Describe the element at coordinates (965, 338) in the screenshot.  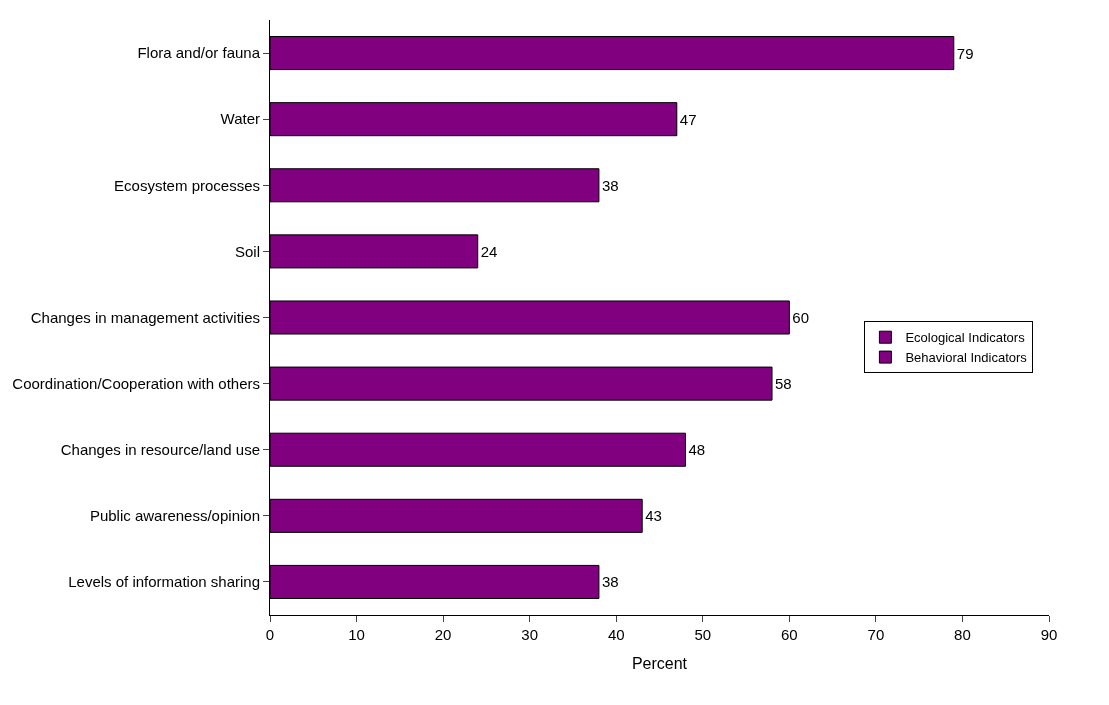
I see `legend-label: Ecological Indicators` at that location.